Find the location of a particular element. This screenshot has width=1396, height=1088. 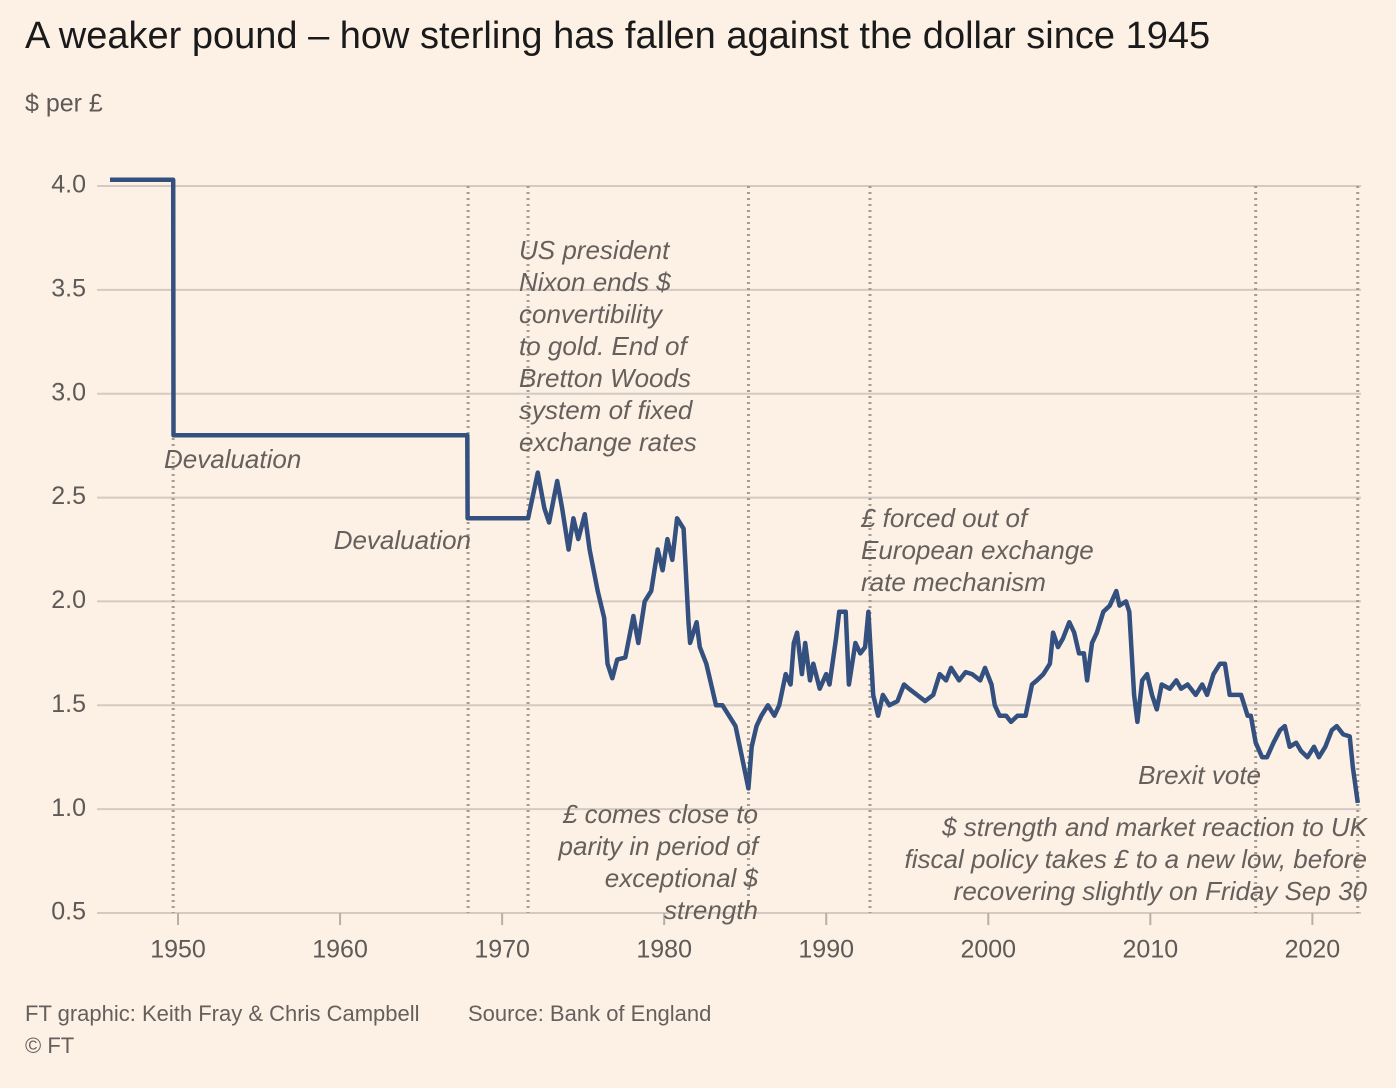

annotation: exchange rates is located at coordinates (608, 442).